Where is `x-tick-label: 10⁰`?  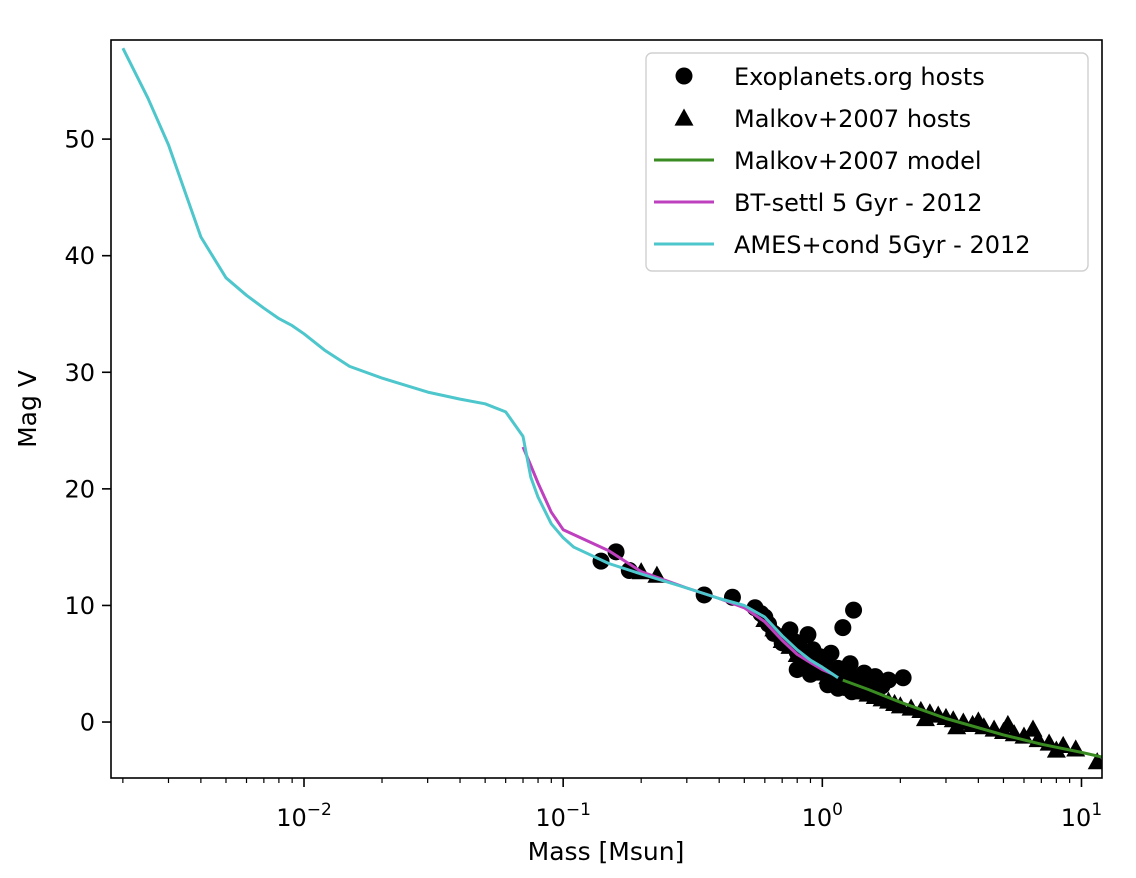
x-tick-label: 10⁰ is located at coordinates (822, 816).